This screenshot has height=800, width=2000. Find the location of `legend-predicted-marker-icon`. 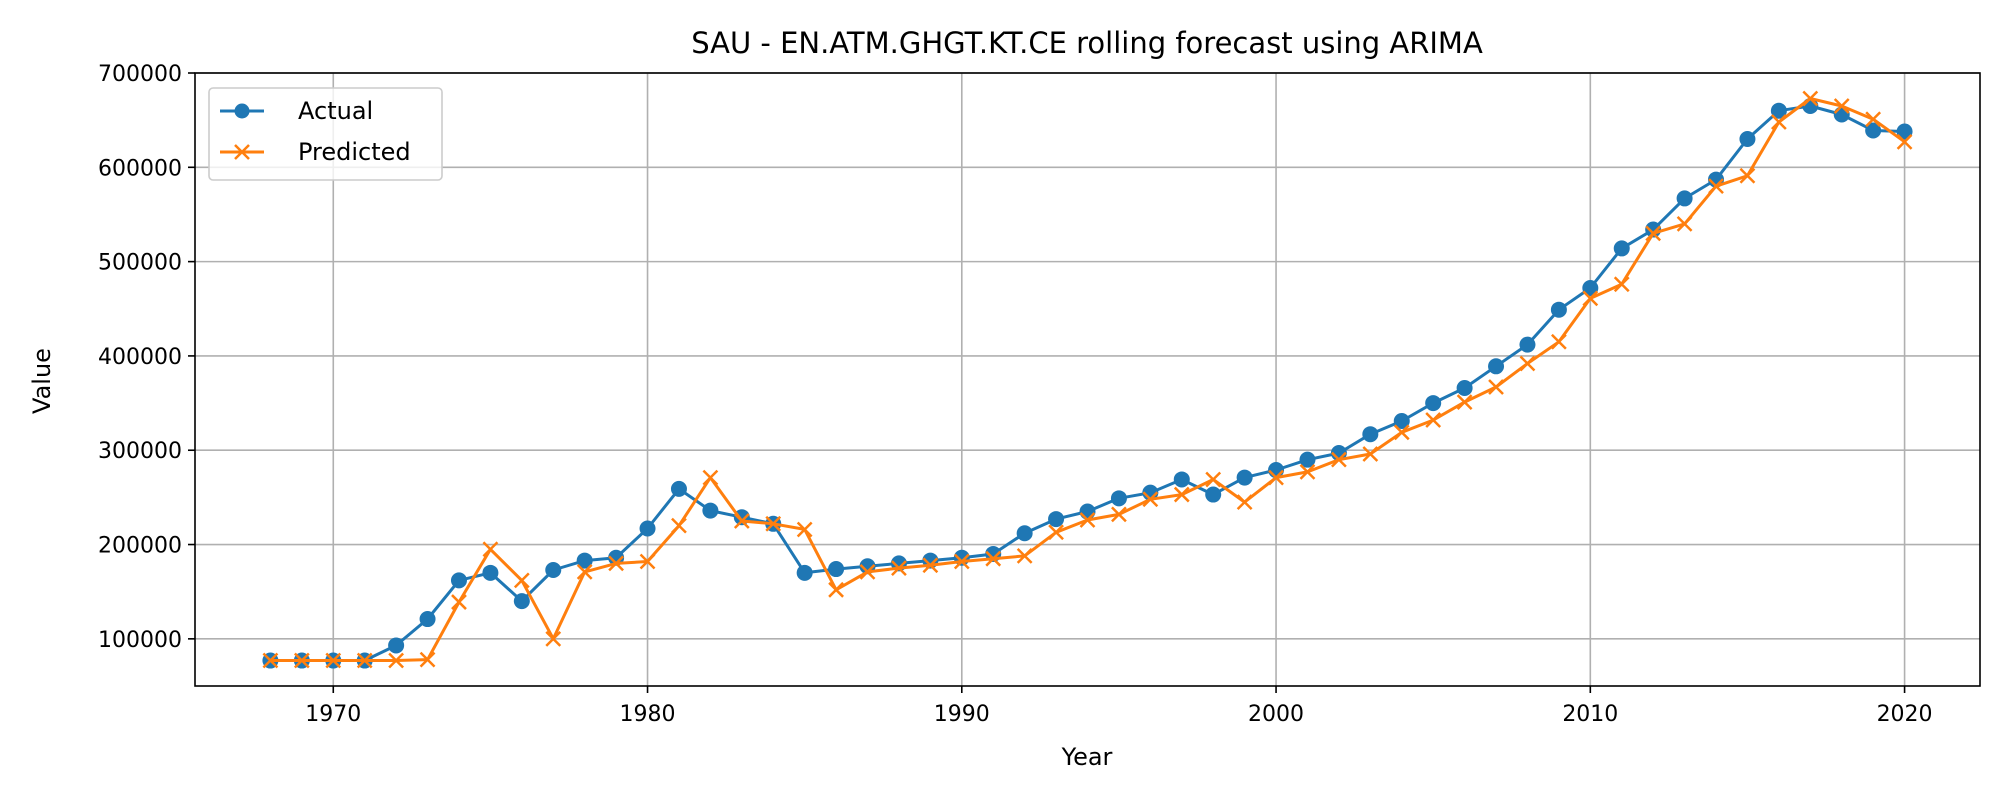

legend-predicted-marker-icon is located at coordinates (242, 152).